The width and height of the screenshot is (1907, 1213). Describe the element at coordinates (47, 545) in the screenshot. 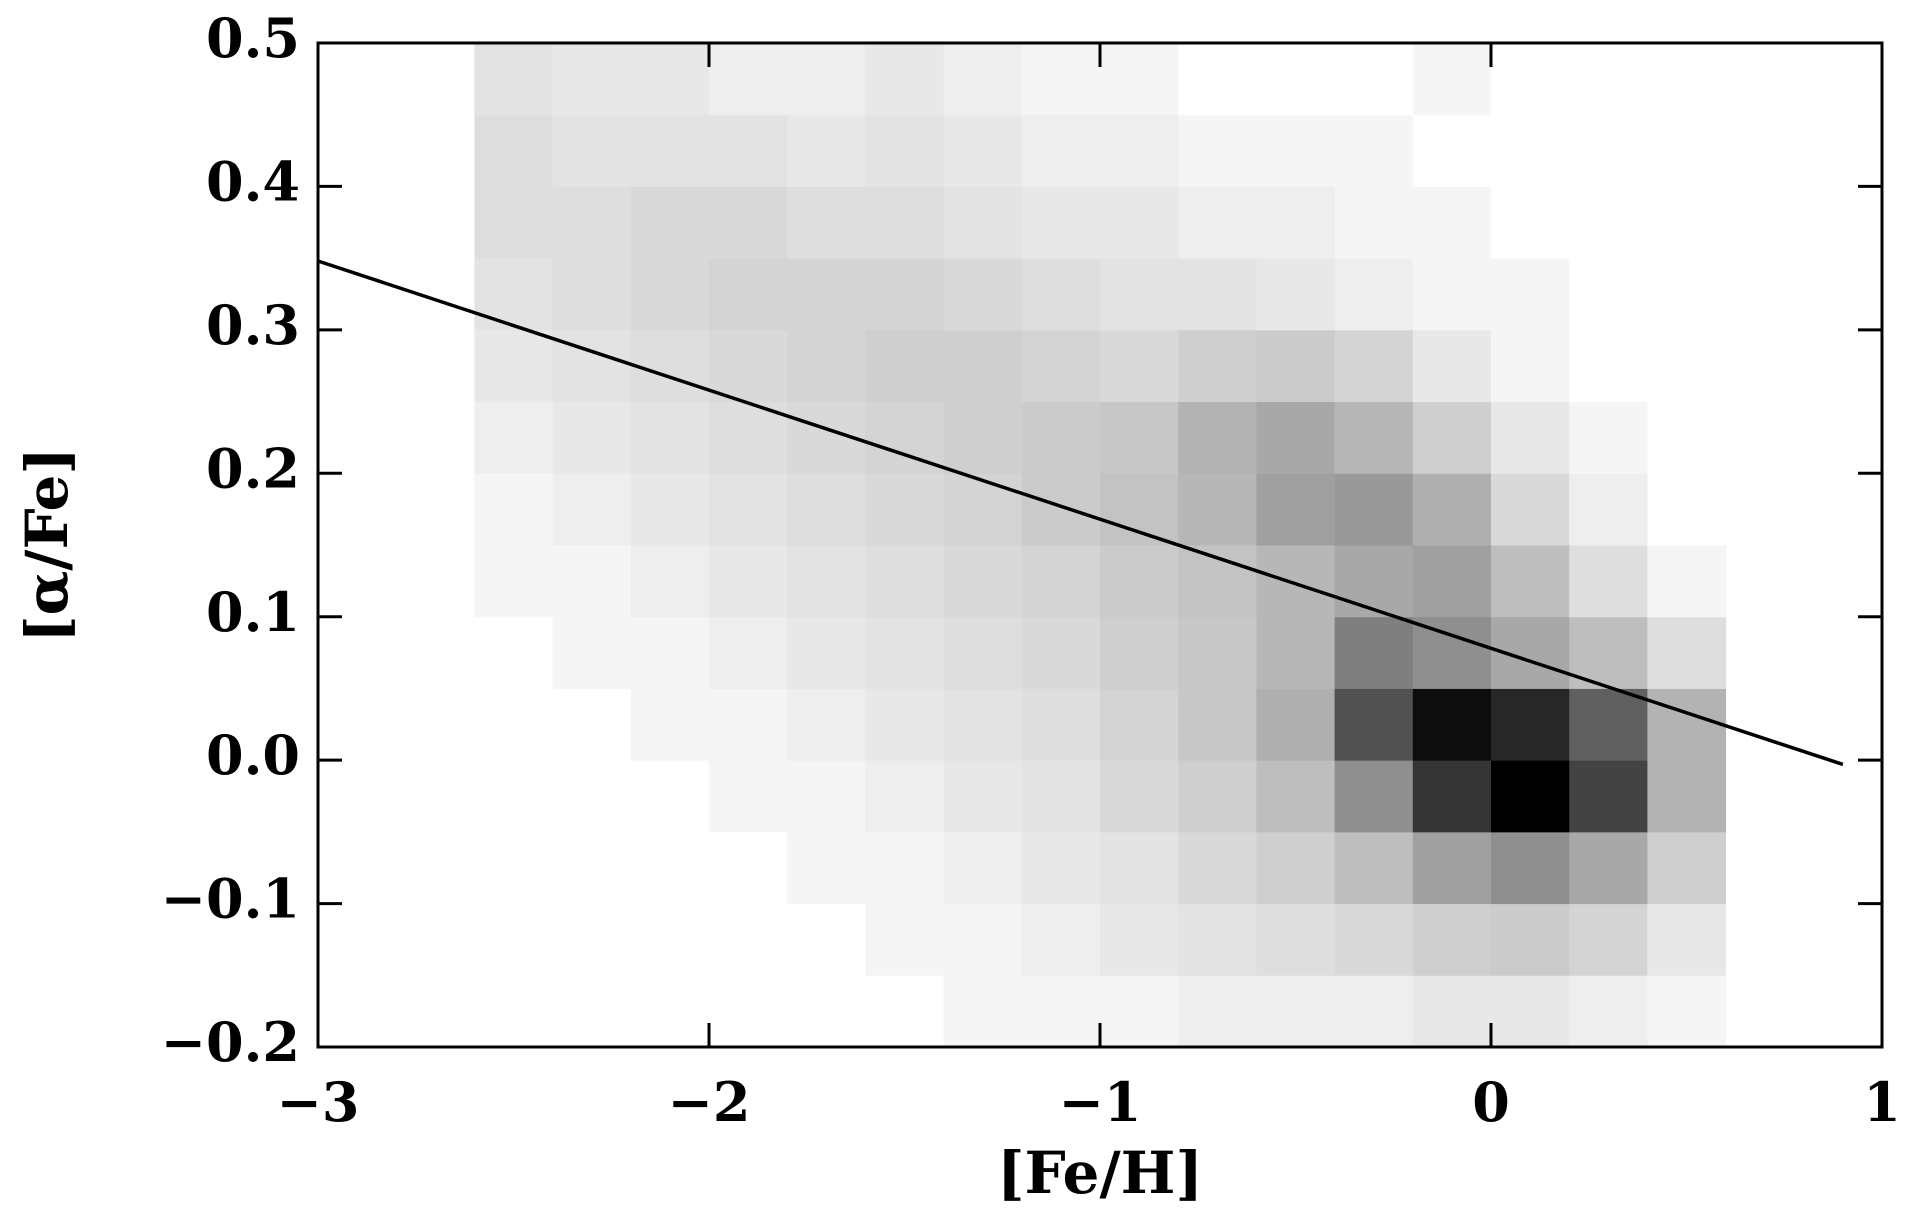

I see `y-axis-title: [α/Fe]` at that location.